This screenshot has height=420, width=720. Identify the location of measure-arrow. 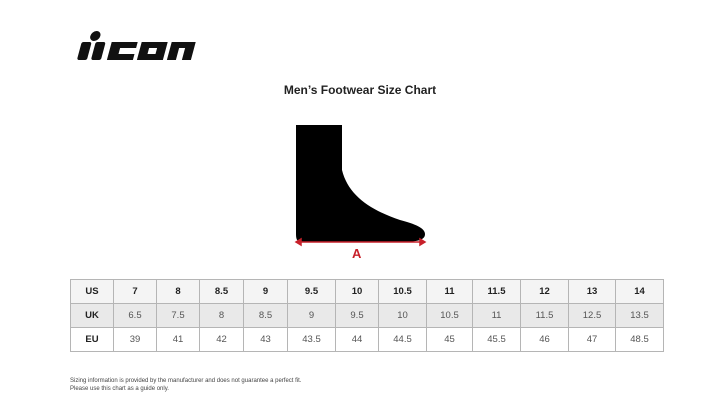
(360, 242).